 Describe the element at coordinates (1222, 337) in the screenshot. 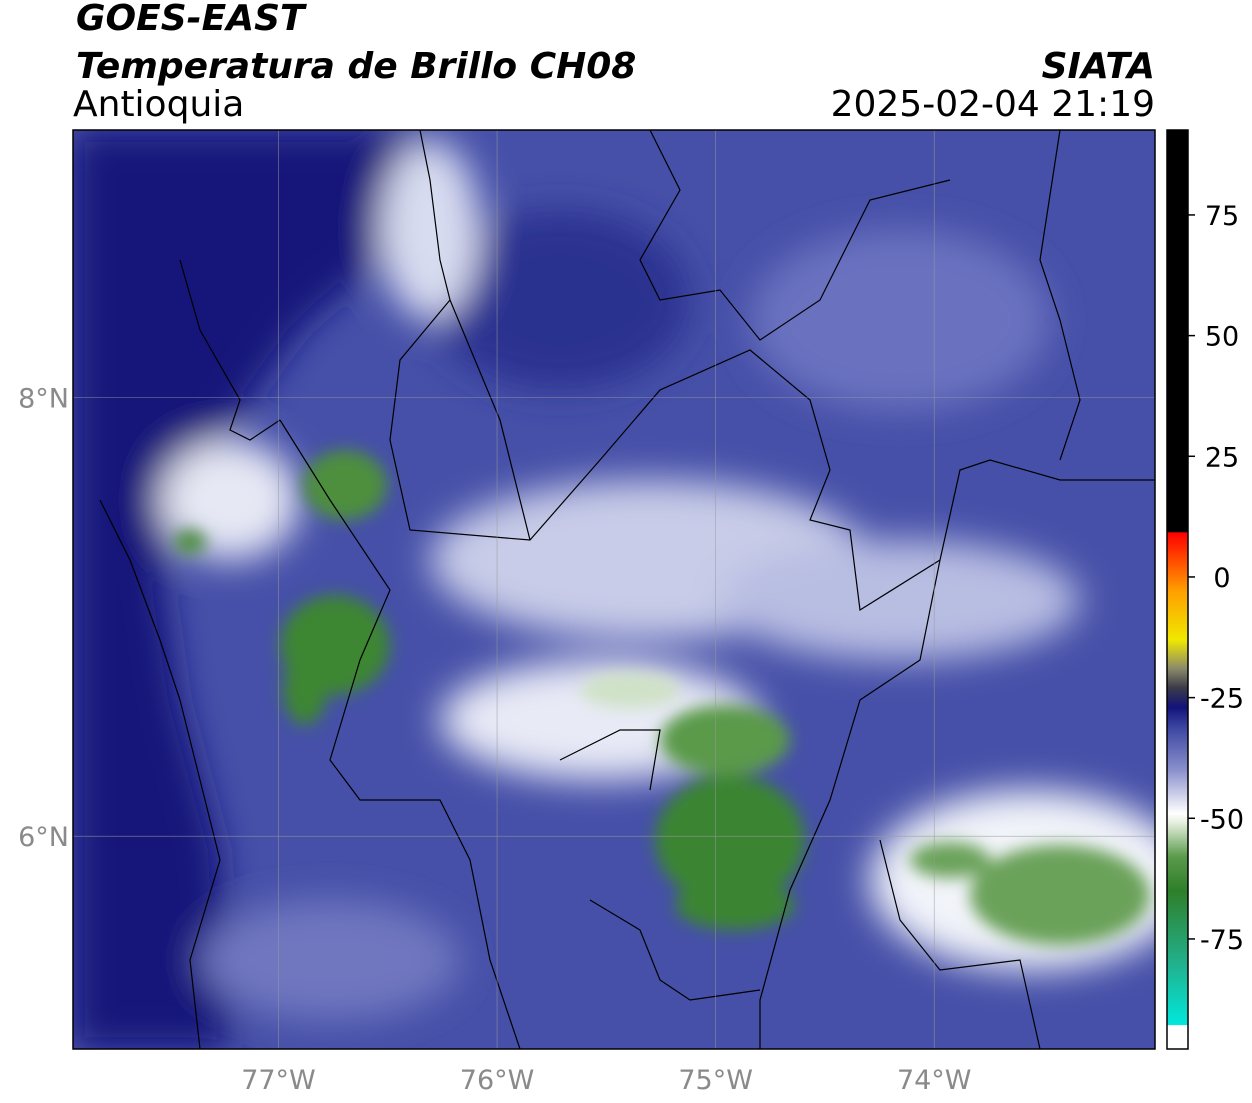

I see `colorbar-tick-label: 50` at that location.